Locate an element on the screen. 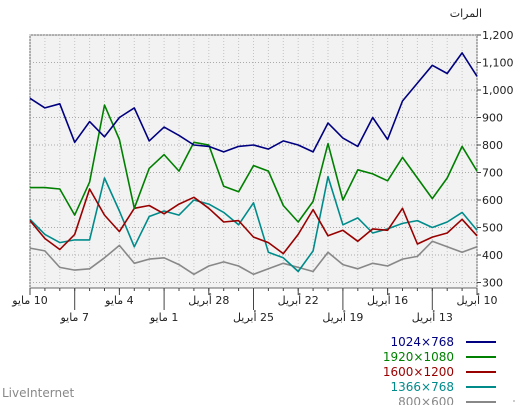 The height and width of the screenshot is (405, 520). y-tick-label: 700 is located at coordinates (492, 173).